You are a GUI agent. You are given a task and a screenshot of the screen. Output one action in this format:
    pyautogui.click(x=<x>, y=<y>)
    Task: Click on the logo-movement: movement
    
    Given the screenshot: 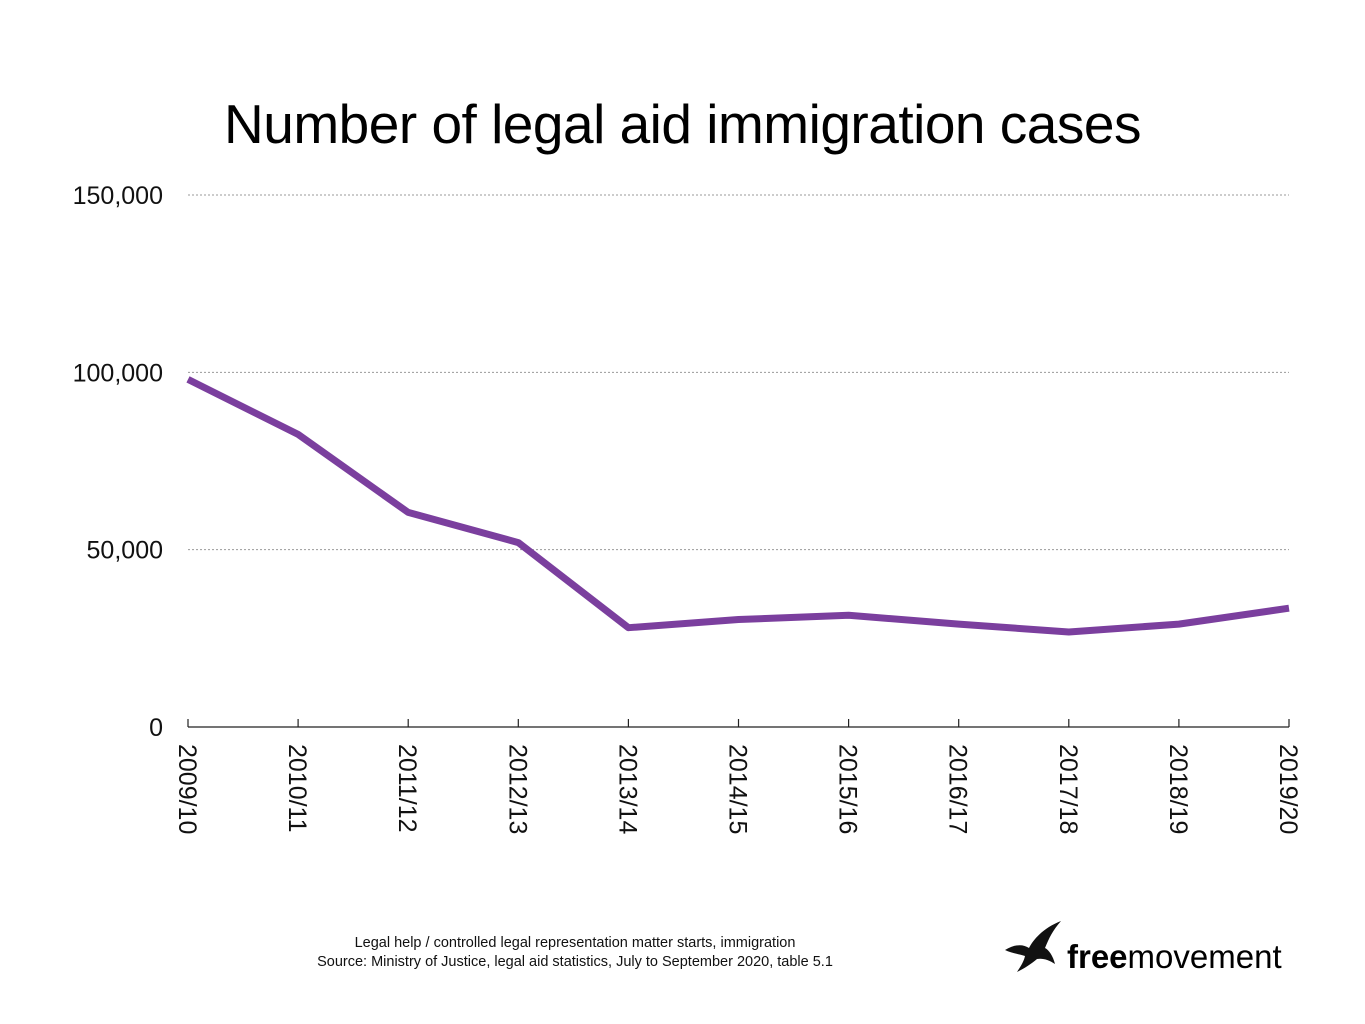 What is the action you would take?
    pyautogui.click(x=1204, y=956)
    